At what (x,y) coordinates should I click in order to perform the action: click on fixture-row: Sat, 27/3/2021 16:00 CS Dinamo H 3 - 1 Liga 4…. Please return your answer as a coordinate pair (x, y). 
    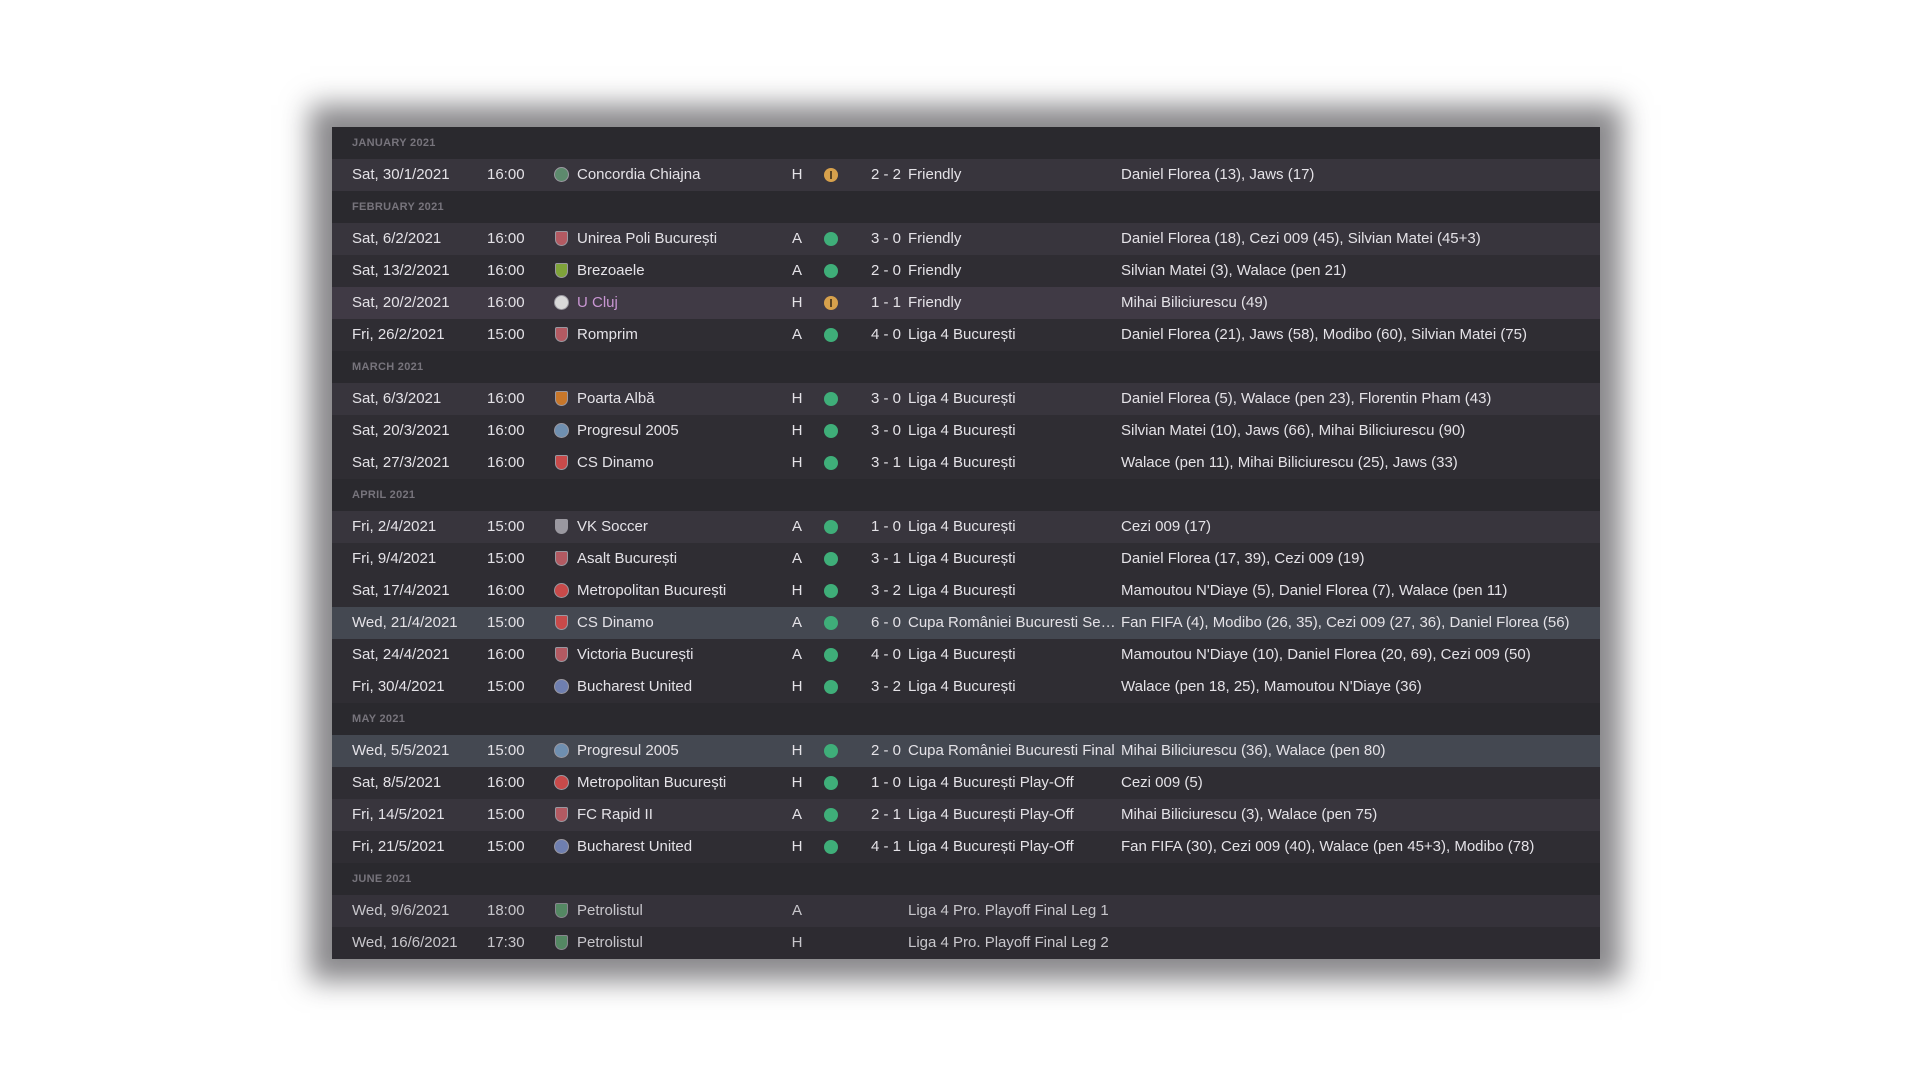
    Looking at the image, I should click on (966, 463).